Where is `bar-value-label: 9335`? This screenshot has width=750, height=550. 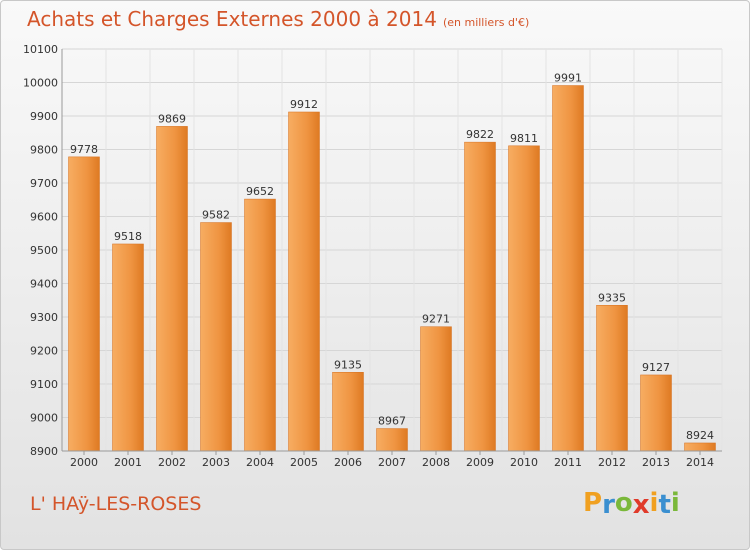
bar-value-label: 9335 is located at coordinates (612, 297).